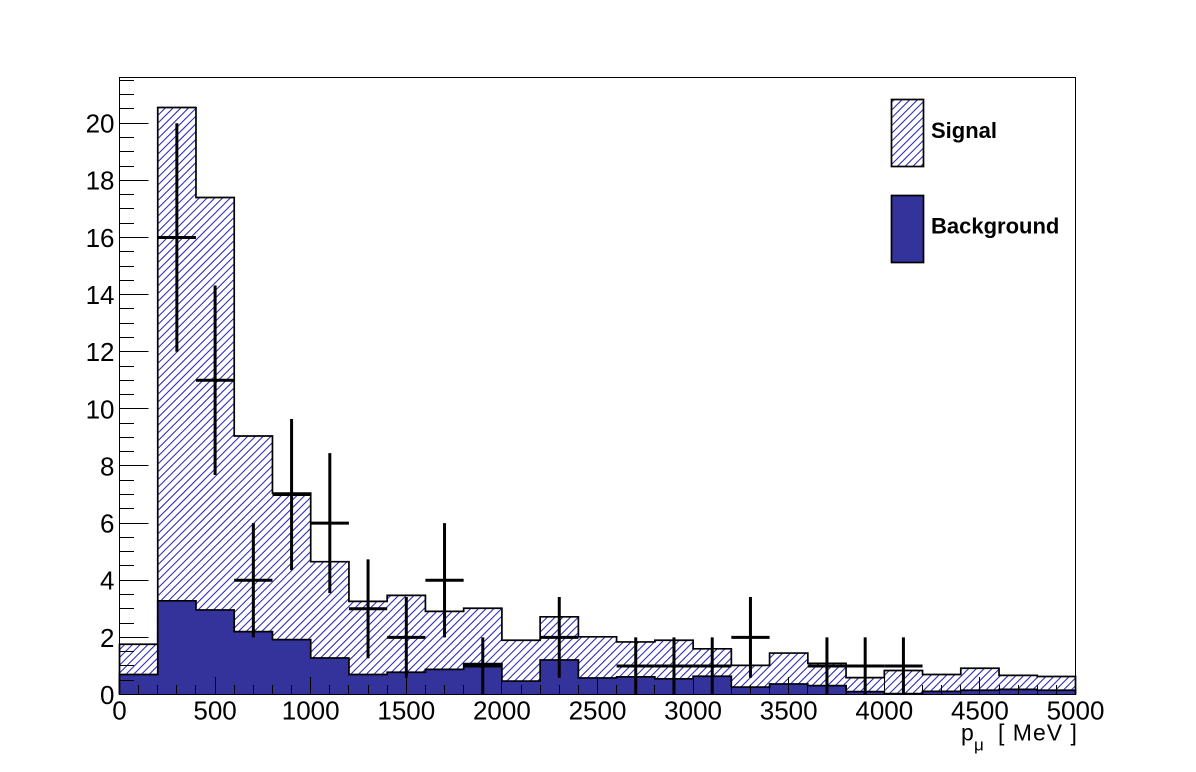 The image size is (1196, 772). What do you see at coordinates (1038, 733) in the screenshot?
I see `svg-text: [ MeV ]` at bounding box center [1038, 733].